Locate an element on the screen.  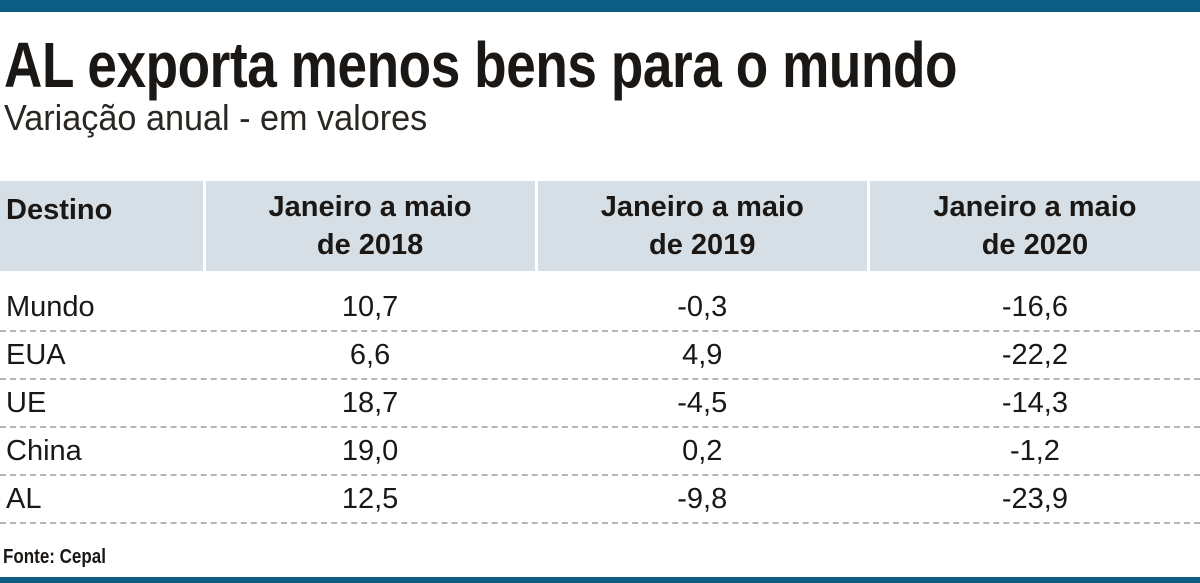
table-cell: 6,6 is located at coordinates (370, 354).